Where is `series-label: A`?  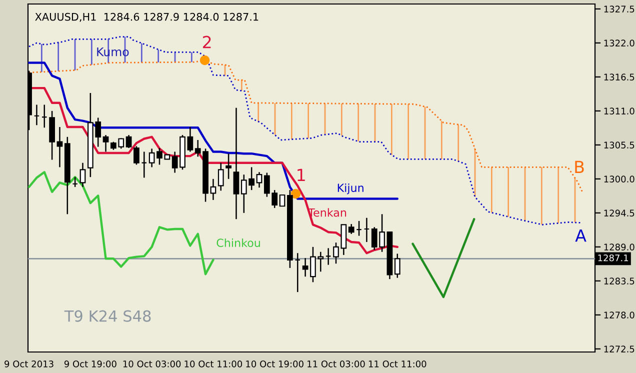
series-label: A is located at coordinates (580, 235).